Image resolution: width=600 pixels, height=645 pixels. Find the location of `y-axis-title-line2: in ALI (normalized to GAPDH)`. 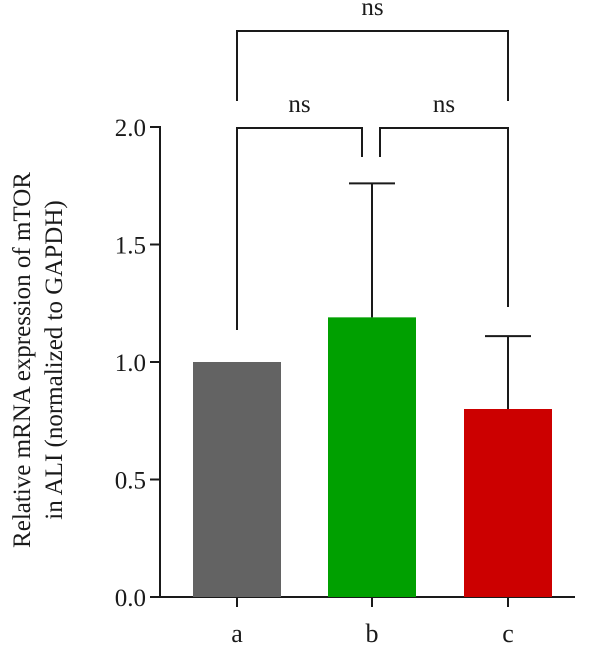

y-axis-title-line2: in ALI (normalized to GAPDH) is located at coordinates (54, 359).